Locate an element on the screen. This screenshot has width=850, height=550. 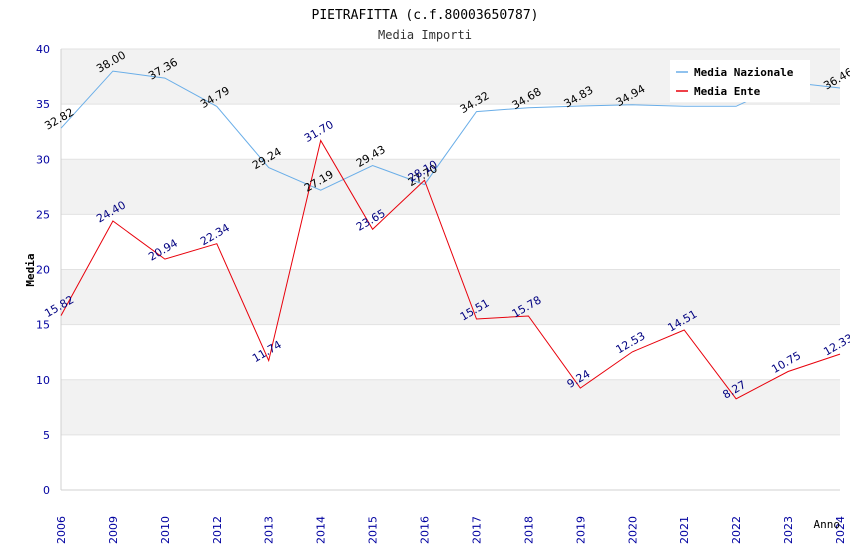
x-tick-label: 2024 is located at coordinates (840, 530).